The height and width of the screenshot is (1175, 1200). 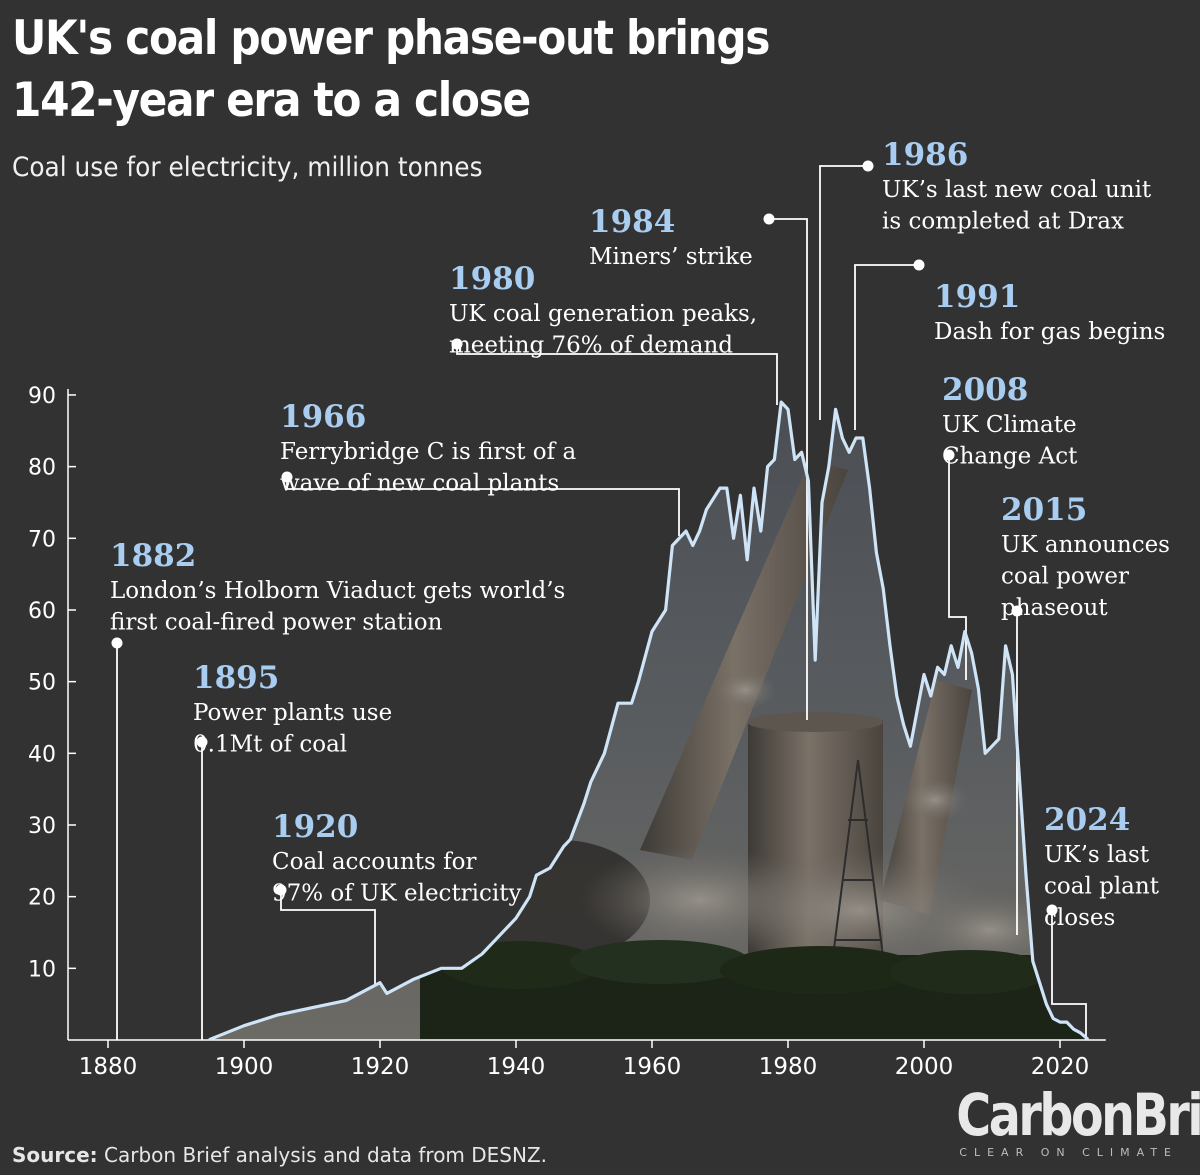 What do you see at coordinates (769, 219) in the screenshot?
I see `annotation-marker-1984` at bounding box center [769, 219].